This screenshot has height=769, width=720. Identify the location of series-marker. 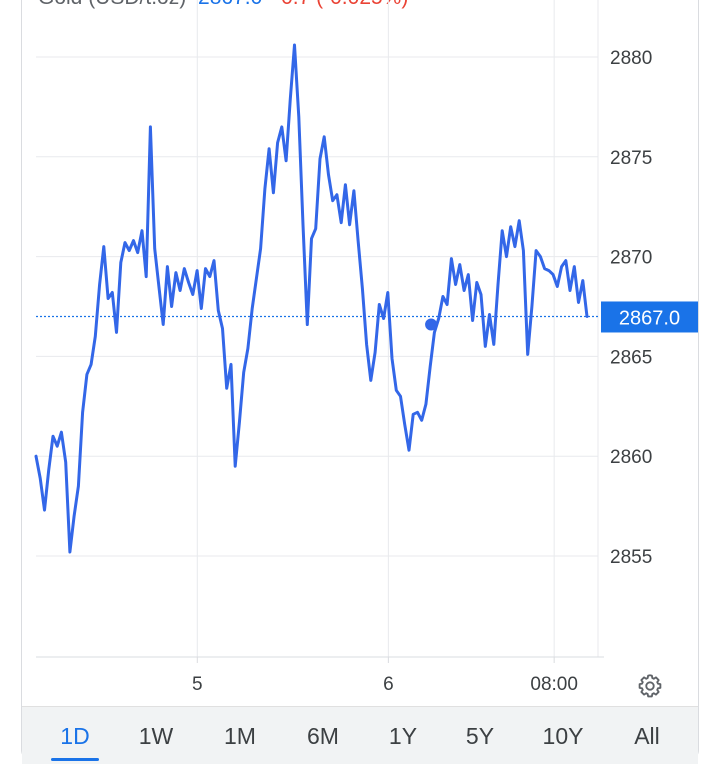
(431, 324).